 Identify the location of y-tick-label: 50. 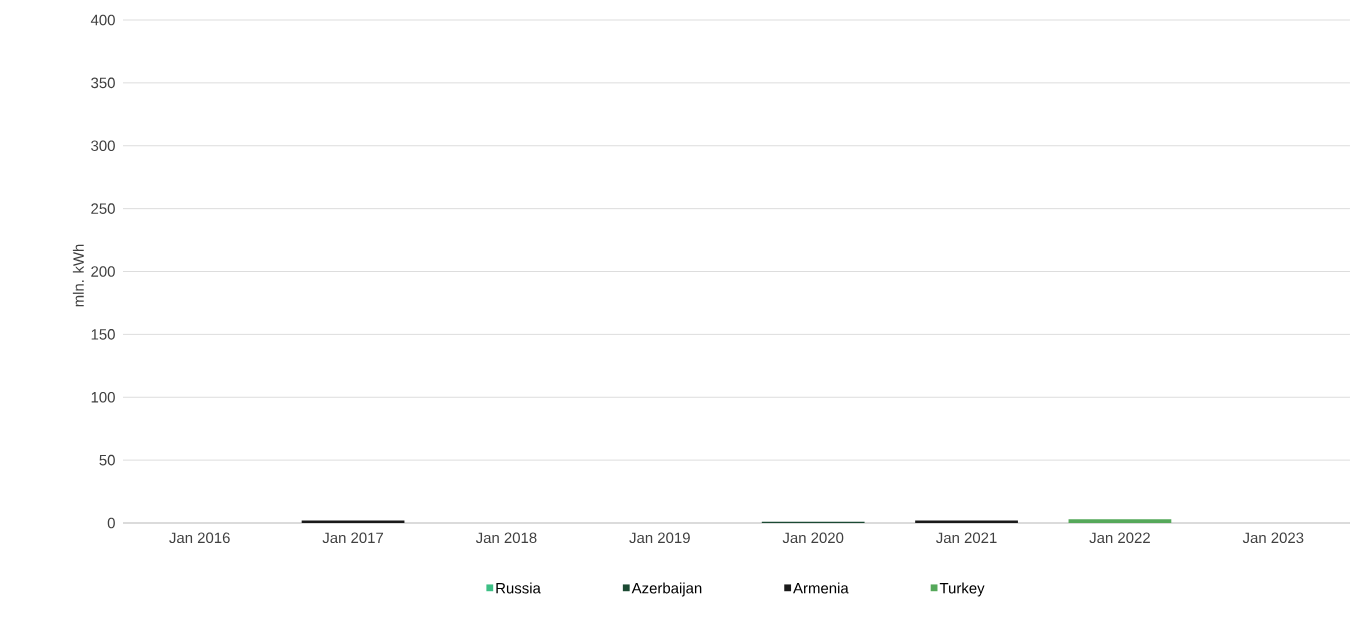
(107, 460).